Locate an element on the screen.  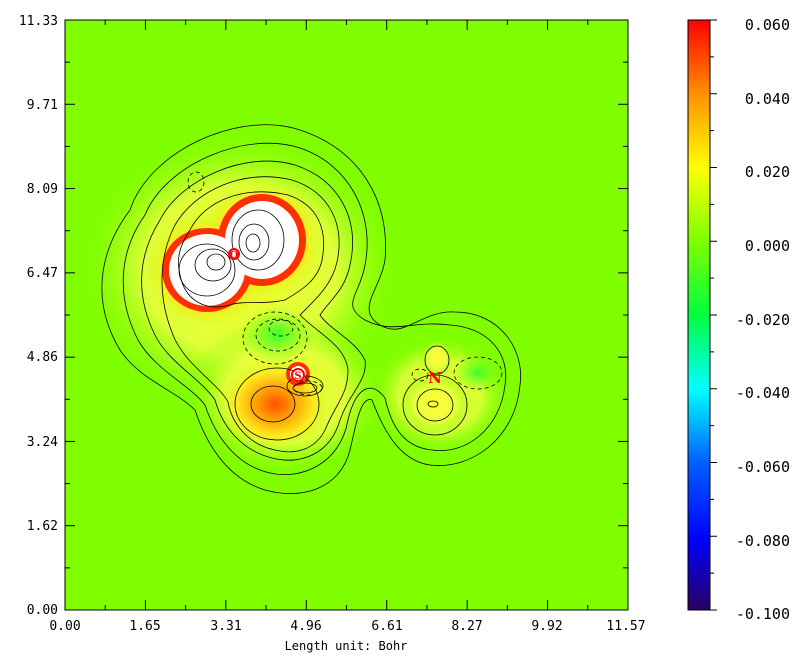
maximum-lower is located at coordinates (275, 404).